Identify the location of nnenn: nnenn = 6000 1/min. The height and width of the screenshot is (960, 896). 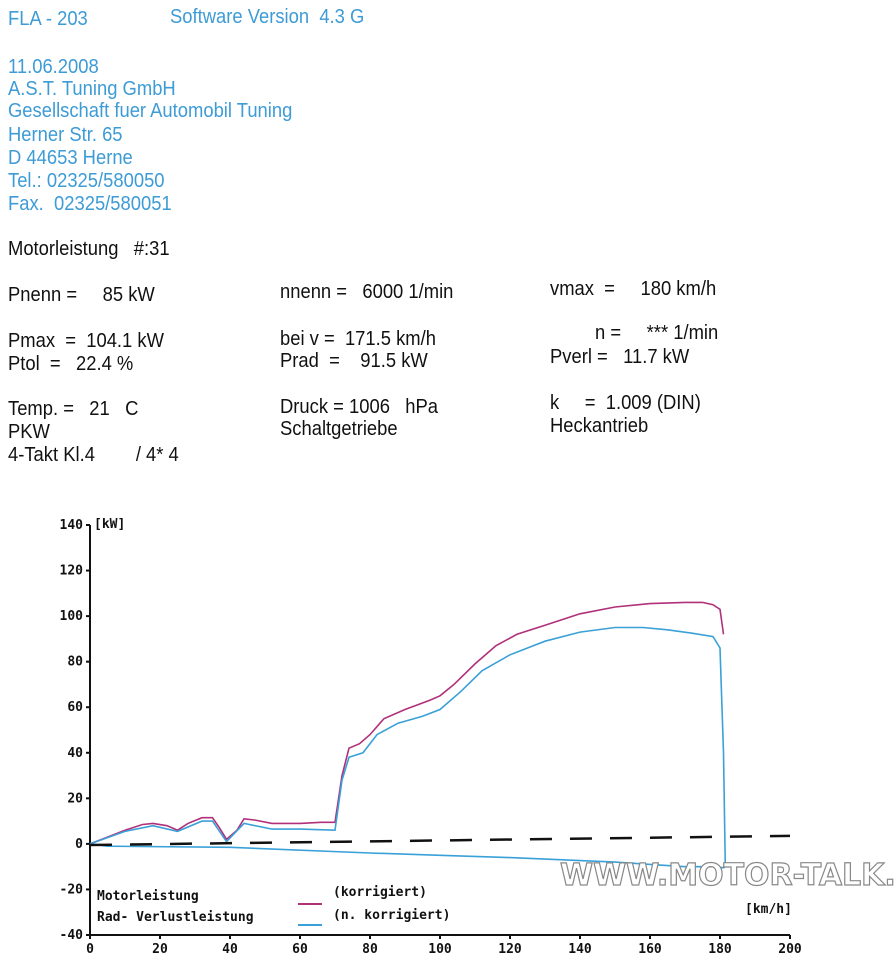
(367, 292).